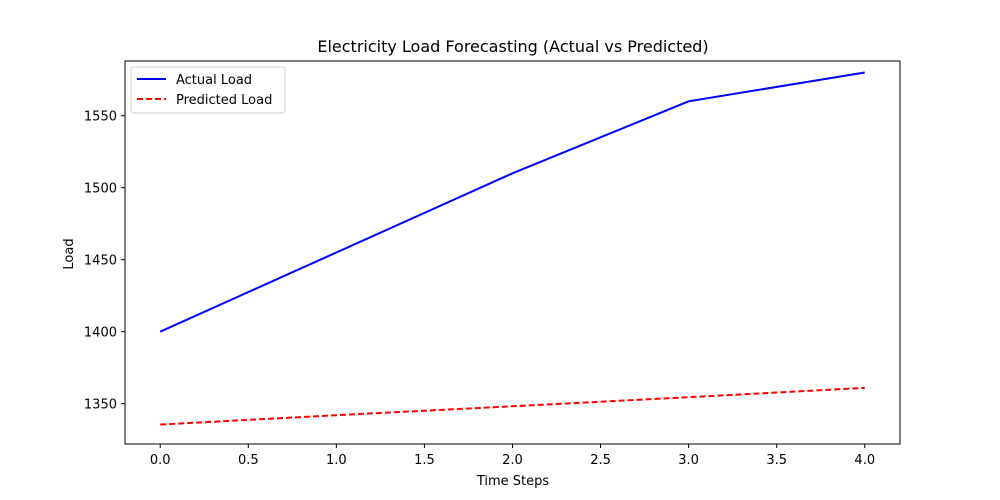  Describe the element at coordinates (776, 460) in the screenshot. I see `x-tick-label: 3.5` at that location.